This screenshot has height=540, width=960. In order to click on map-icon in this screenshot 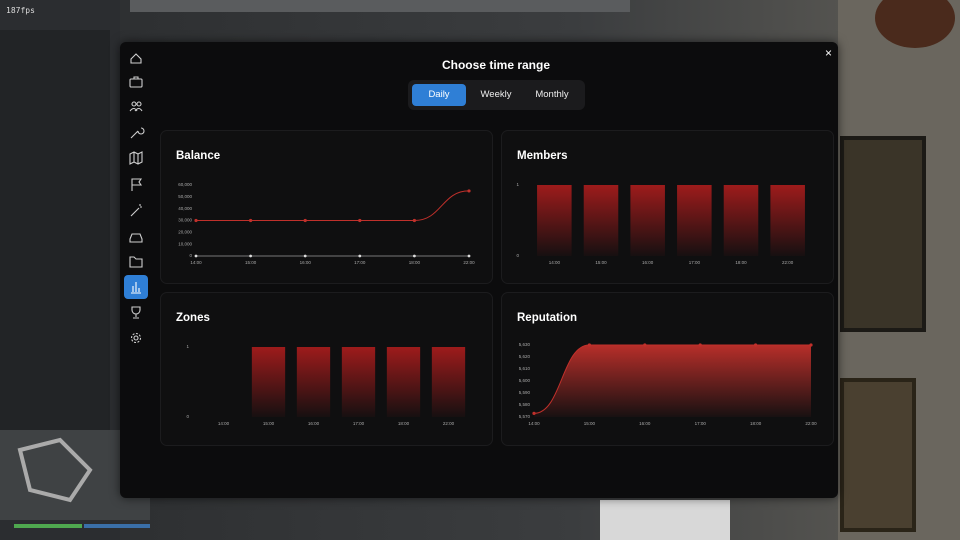, I will do `click(136, 158)`.